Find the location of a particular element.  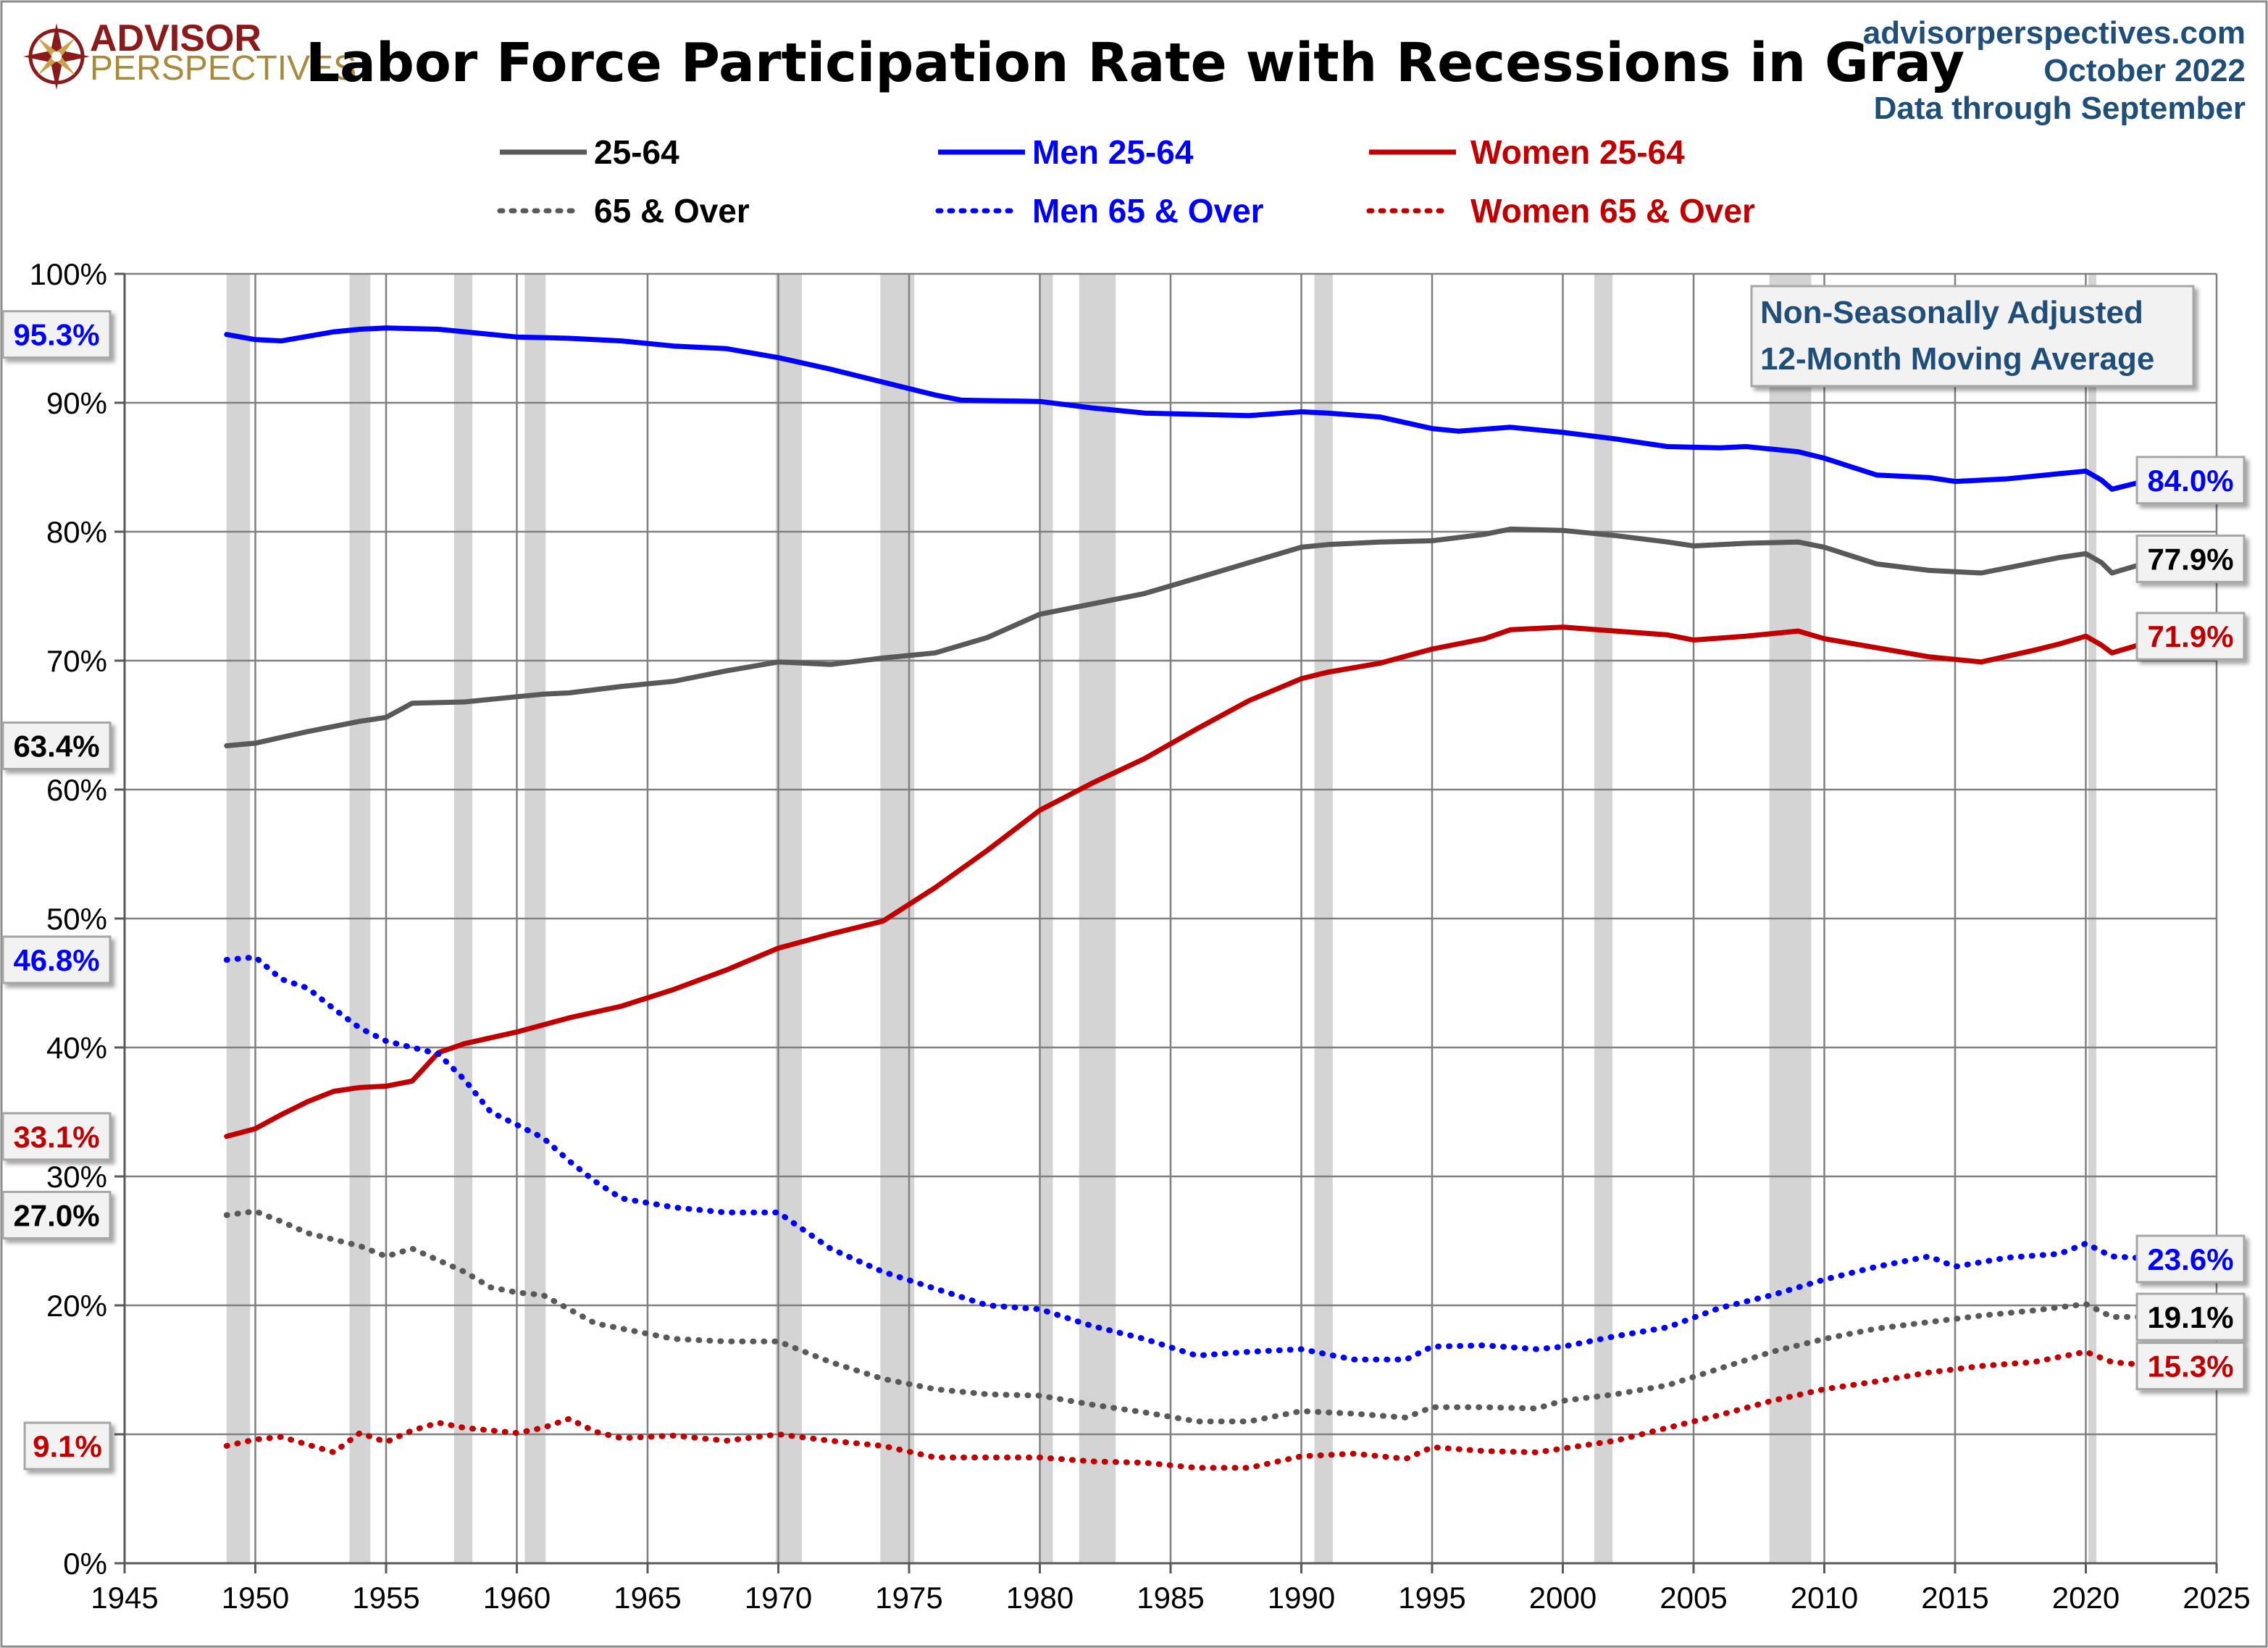

callout-label: 84.0% is located at coordinates (2190, 481).